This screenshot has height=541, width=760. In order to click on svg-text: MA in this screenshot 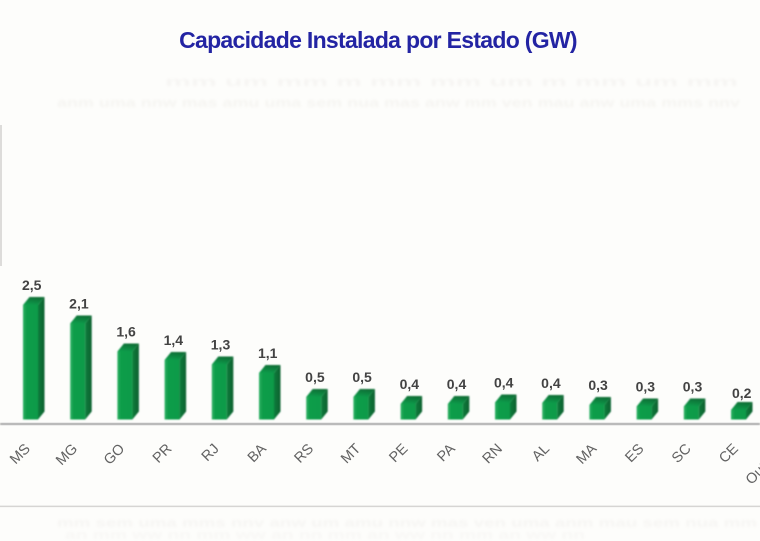, I will do `click(587, 454)`.